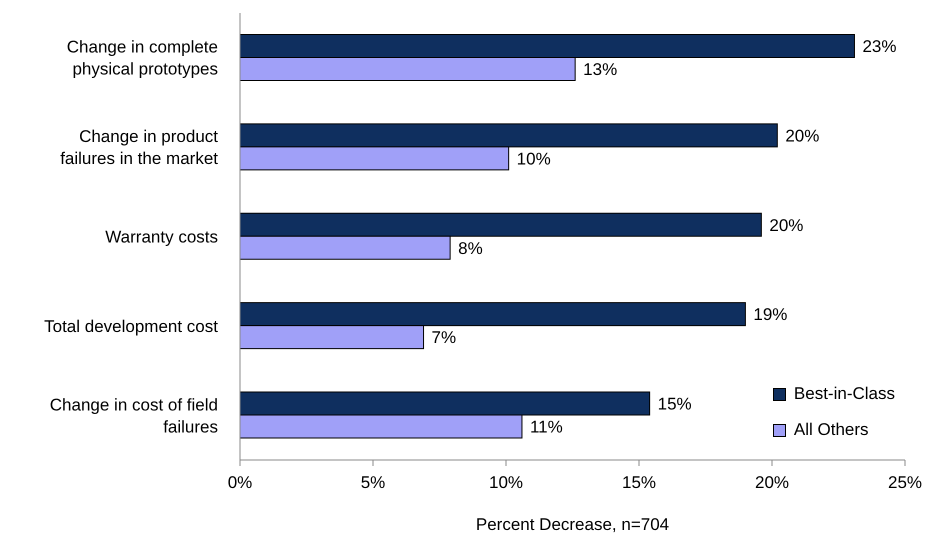  Describe the element at coordinates (675, 404) in the screenshot. I see `data-label: 15%` at that location.